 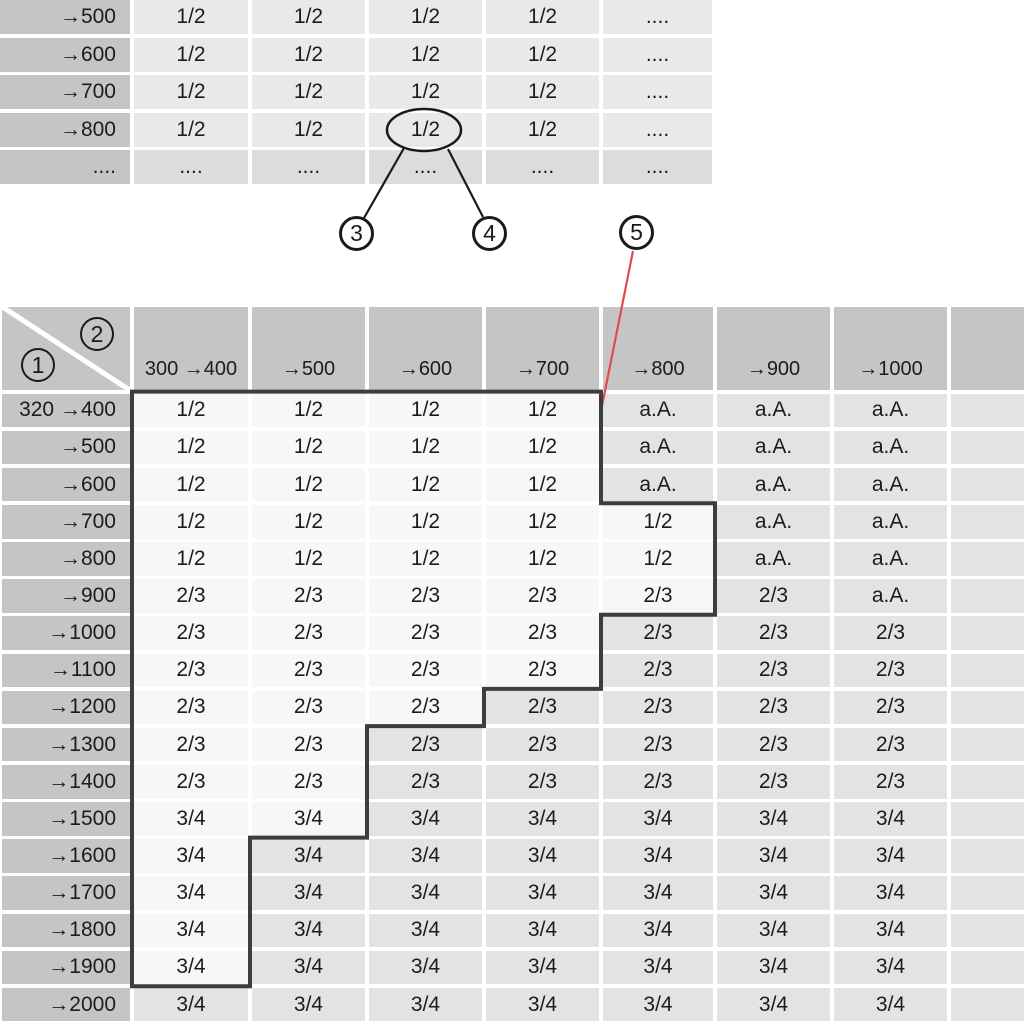 What do you see at coordinates (356, 233) in the screenshot?
I see `callout-3: 3` at bounding box center [356, 233].